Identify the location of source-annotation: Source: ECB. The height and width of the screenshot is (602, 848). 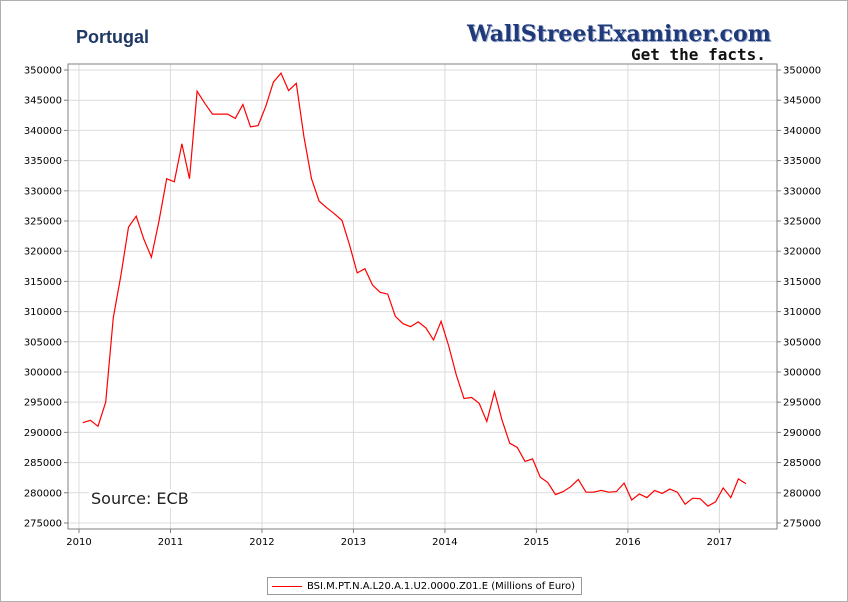
(140, 498).